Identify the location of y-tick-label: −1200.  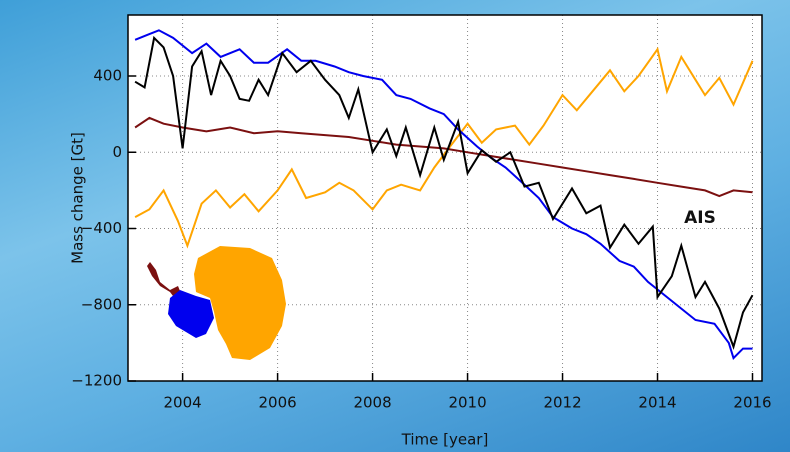
(96, 381).